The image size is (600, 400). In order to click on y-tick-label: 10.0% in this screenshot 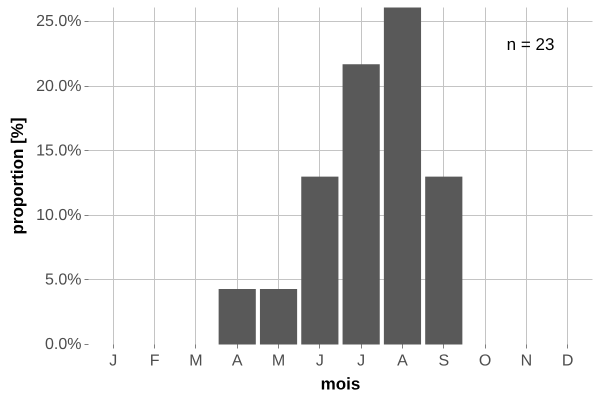, I will do `click(59, 215)`.